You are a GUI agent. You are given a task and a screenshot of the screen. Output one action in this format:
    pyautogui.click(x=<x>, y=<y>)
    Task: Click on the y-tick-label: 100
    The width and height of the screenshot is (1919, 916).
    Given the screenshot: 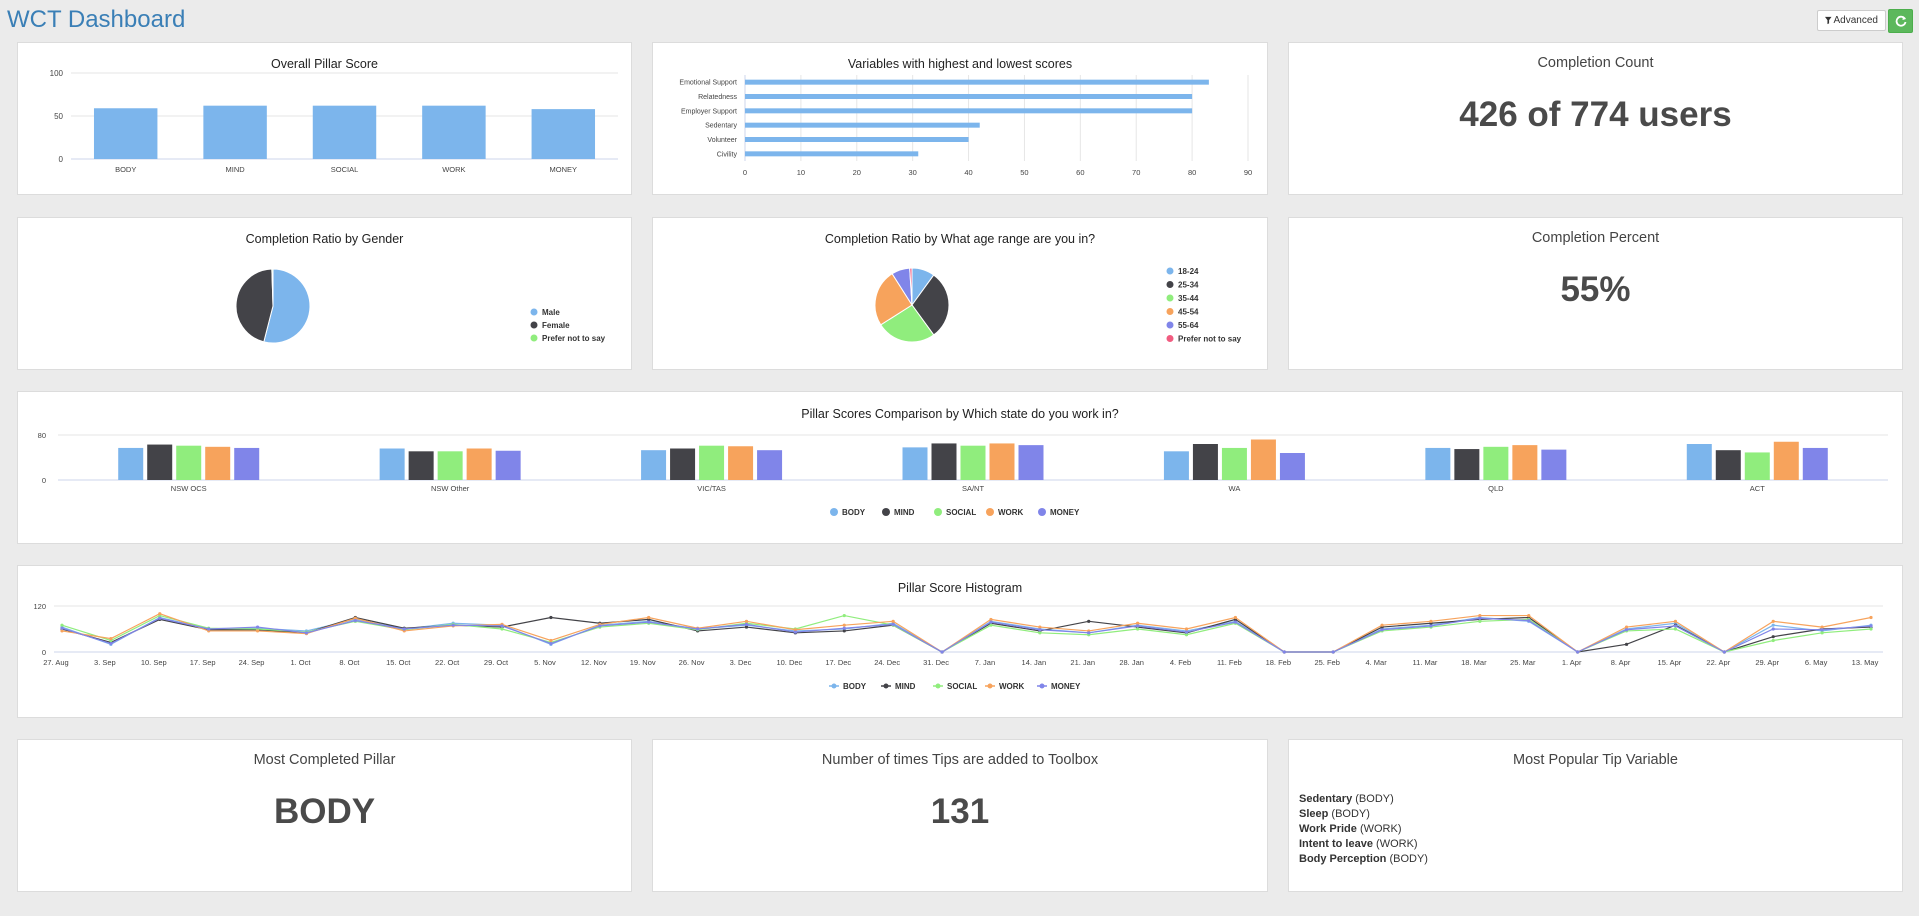 What is the action you would take?
    pyautogui.click(x=57, y=73)
    